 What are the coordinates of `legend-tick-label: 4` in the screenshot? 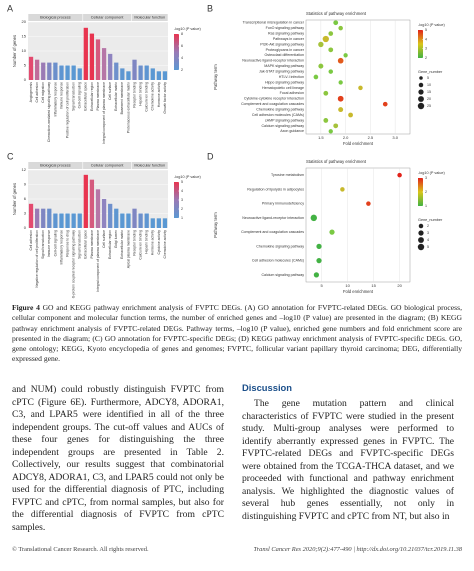 It's located at (182, 191).